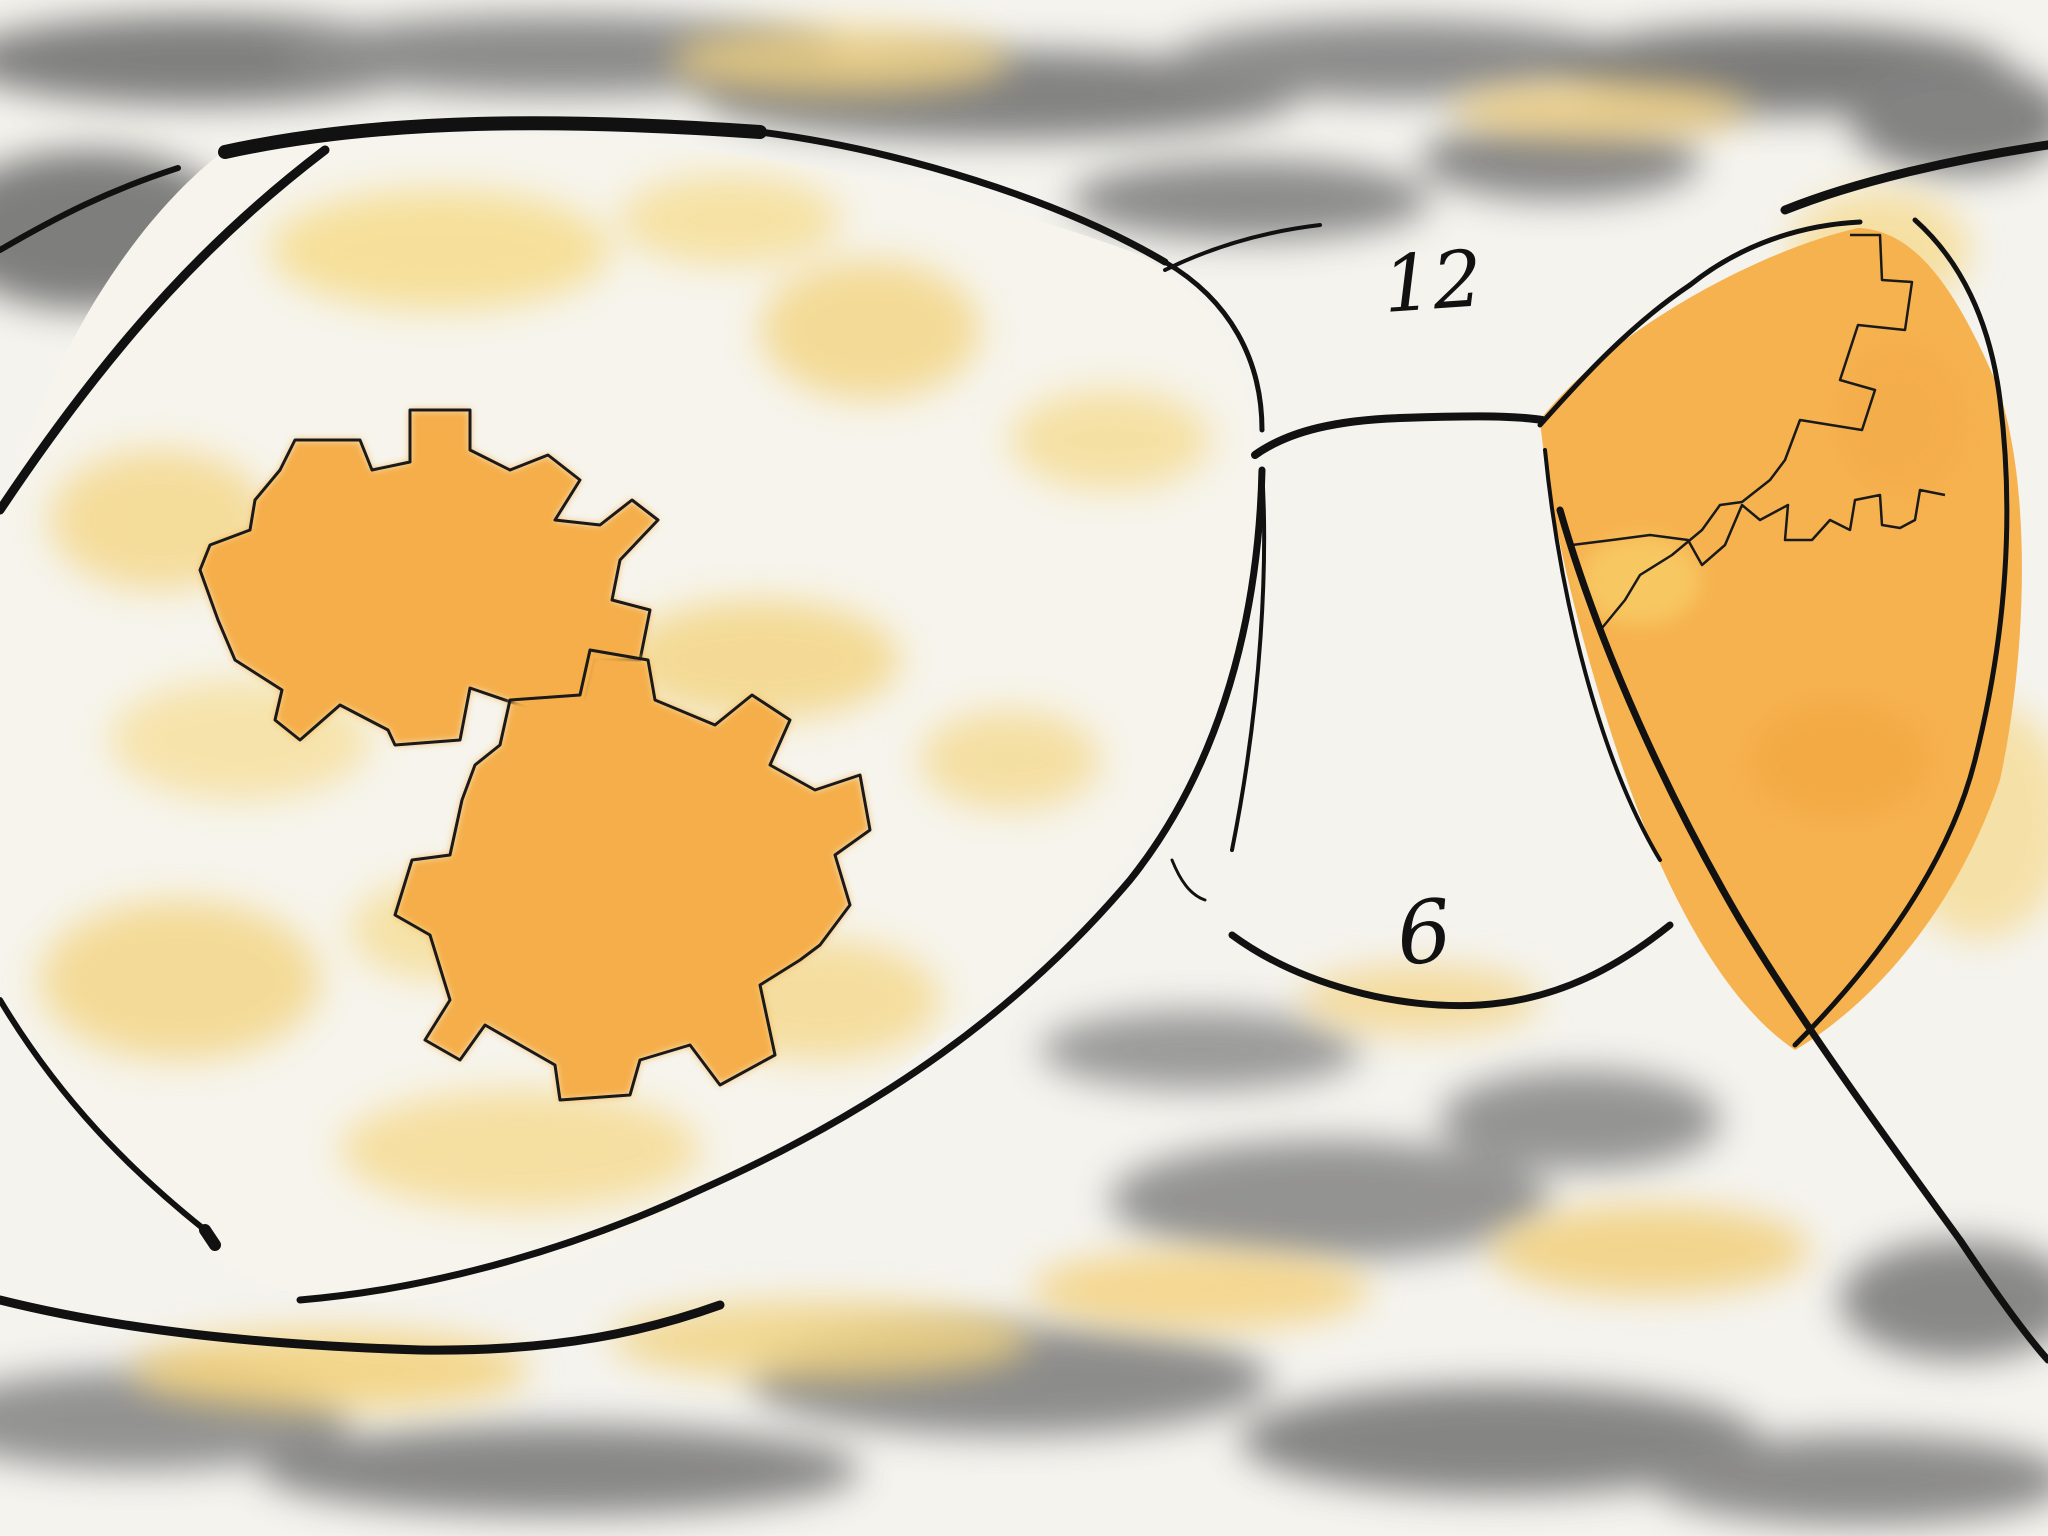 This screenshot has height=1536, width=2048. What do you see at coordinates (1432, 282) in the screenshot?
I see `clock-numeral-12: 12` at bounding box center [1432, 282].